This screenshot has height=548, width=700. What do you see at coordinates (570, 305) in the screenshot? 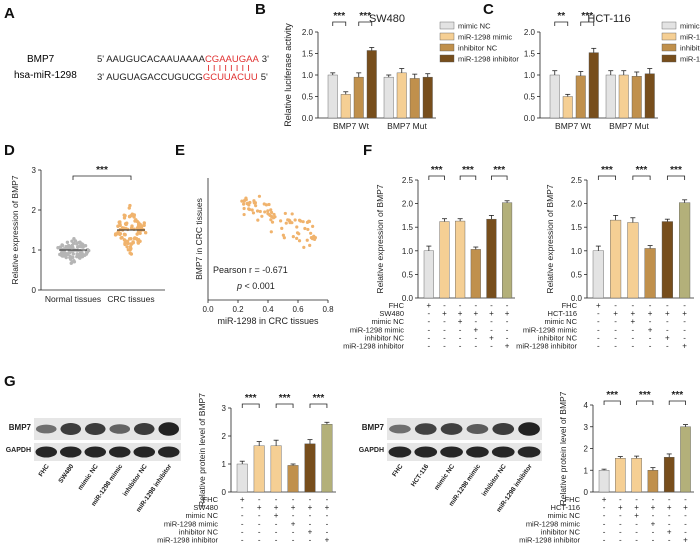
I see `treatment-row-label: FHC` at bounding box center [570, 305].